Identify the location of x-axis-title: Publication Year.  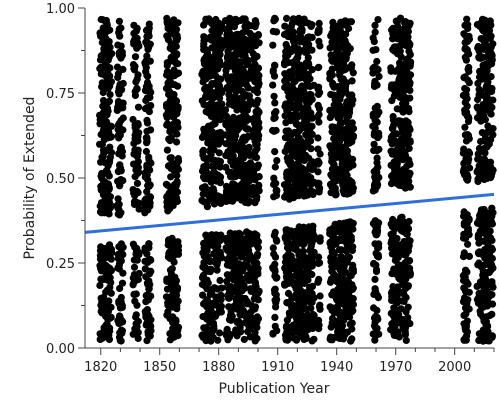
(274, 389).